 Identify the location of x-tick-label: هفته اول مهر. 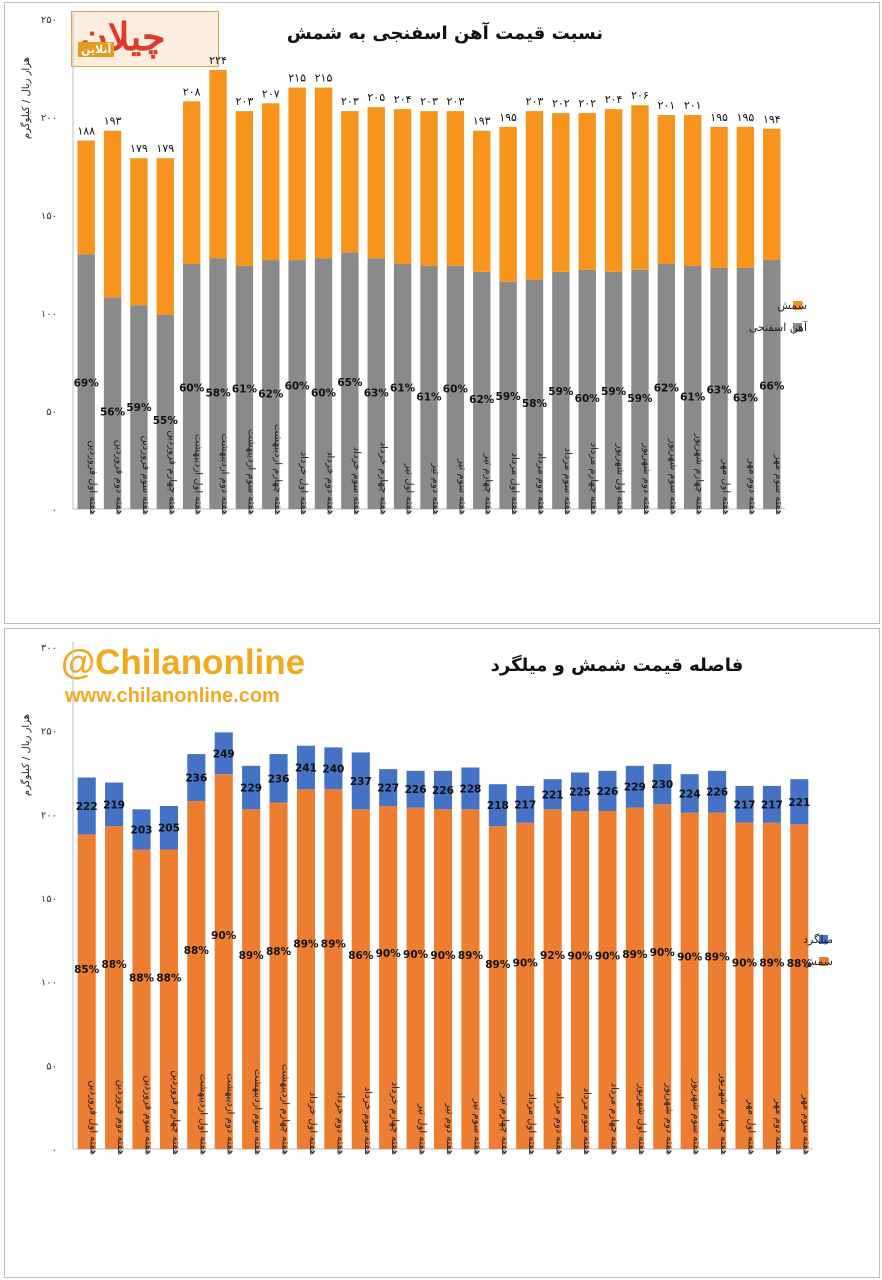
(750, 1127).